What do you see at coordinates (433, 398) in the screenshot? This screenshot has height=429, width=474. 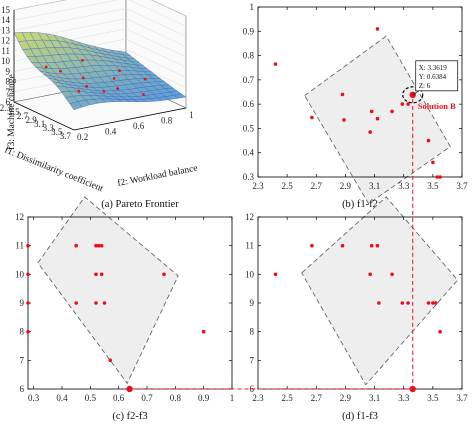 I see `x-tick-label: 3.5` at bounding box center [433, 398].